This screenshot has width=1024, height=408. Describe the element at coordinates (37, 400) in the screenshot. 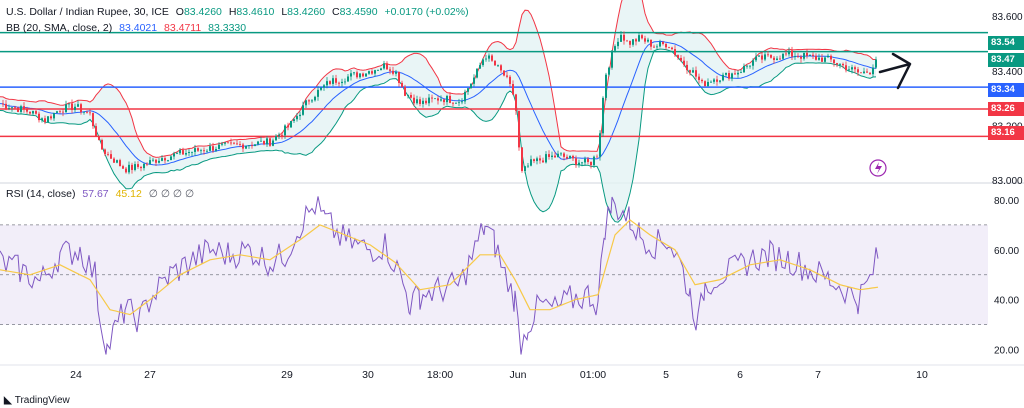

I see `tradingview-logo: ◣ TradingView` at that location.